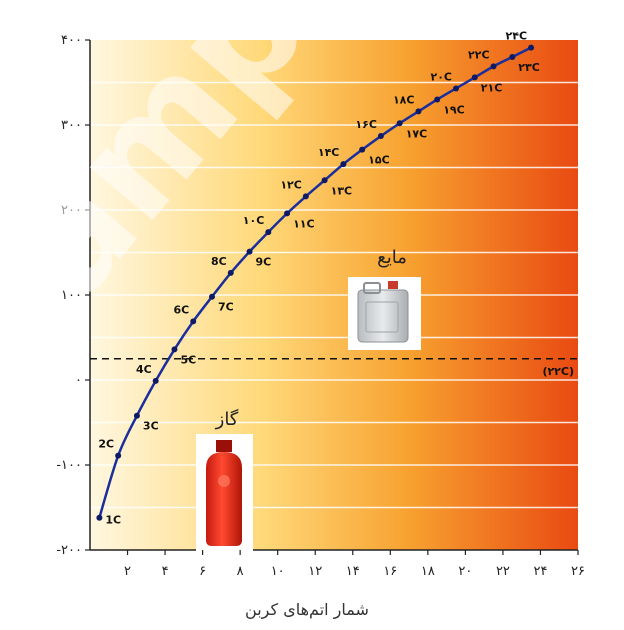 The height and width of the screenshot is (630, 624). I want to click on data-point-label: ۱۳C, so click(342, 190).